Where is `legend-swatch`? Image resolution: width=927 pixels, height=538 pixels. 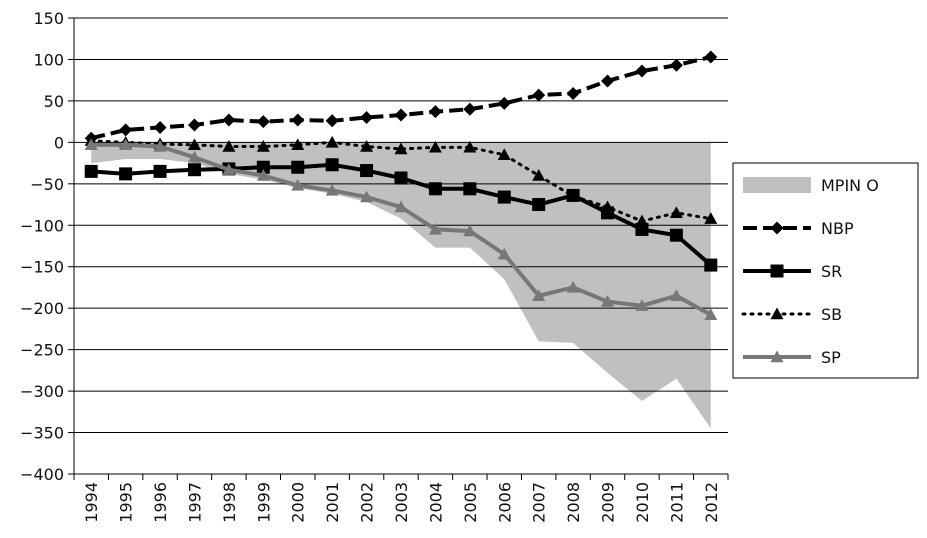 legend-swatch is located at coordinates (777, 185).